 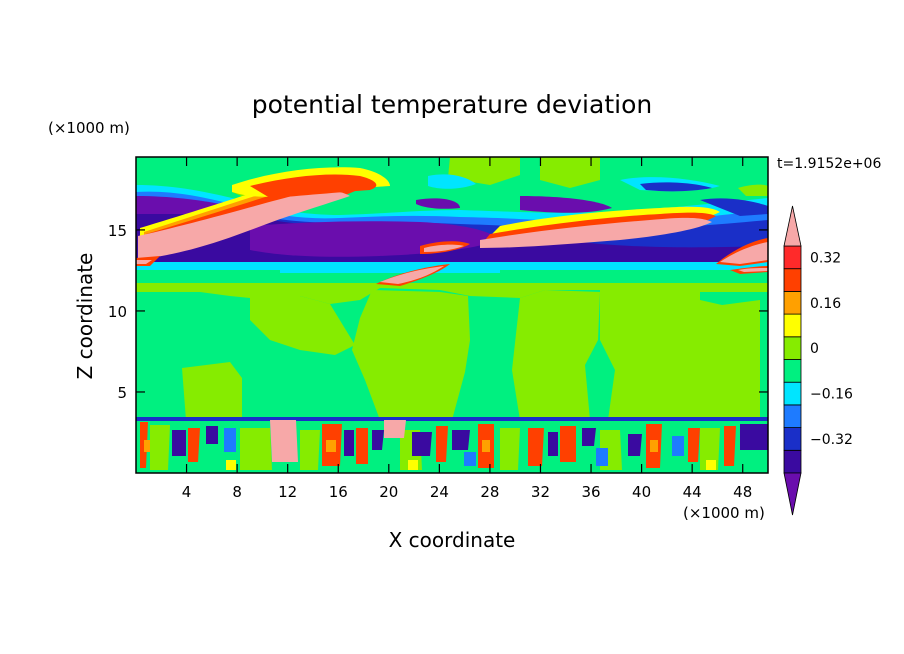 I want to click on boundary-layer, so click(x=452, y=445).